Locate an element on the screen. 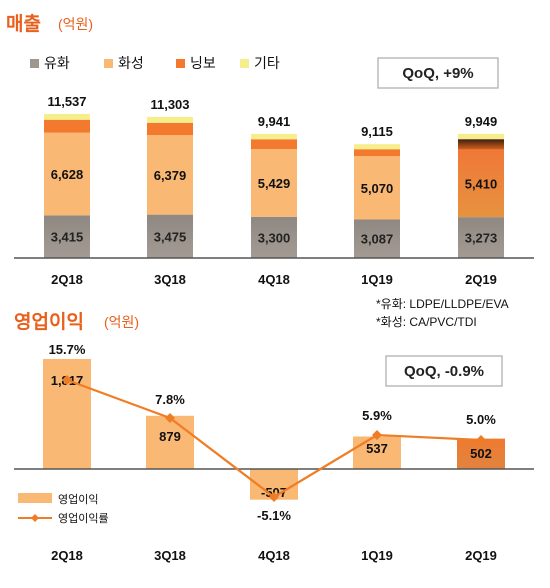 The width and height of the screenshot is (550, 588). revenue-qoq-text: QoQ, +9% is located at coordinates (437, 73).